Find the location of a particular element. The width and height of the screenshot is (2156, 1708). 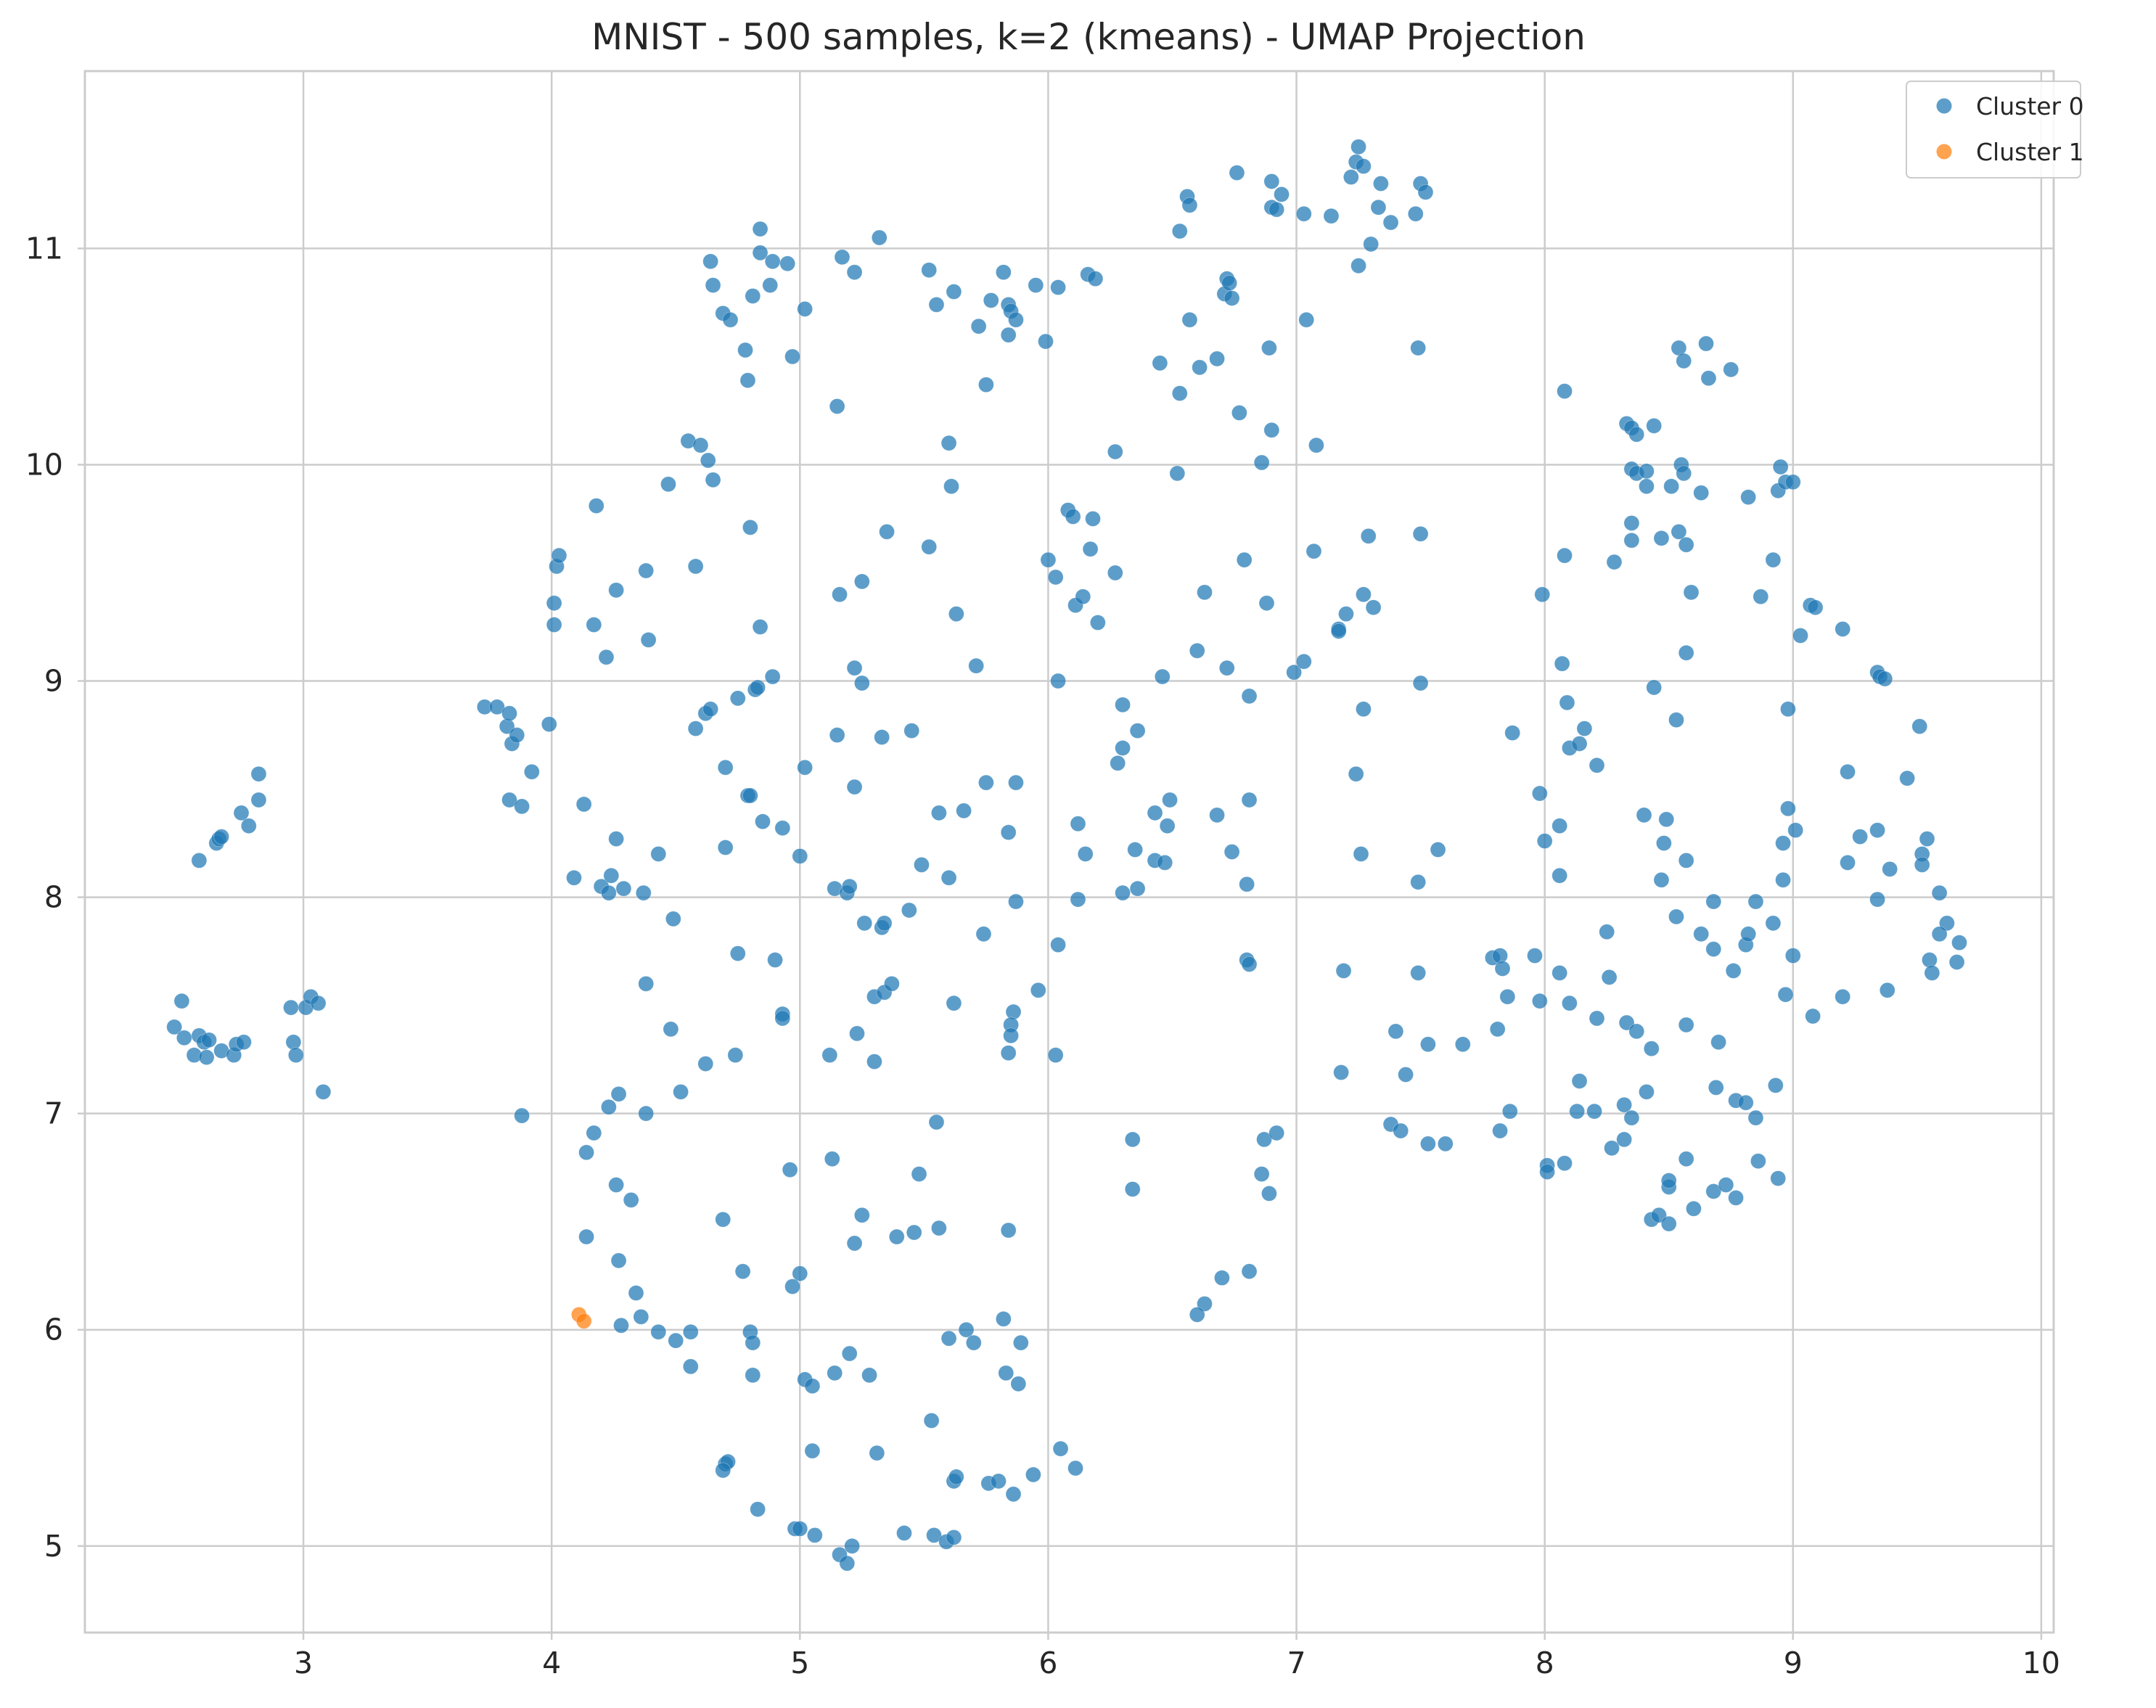

y-tick-label: 8 is located at coordinates (53, 897).